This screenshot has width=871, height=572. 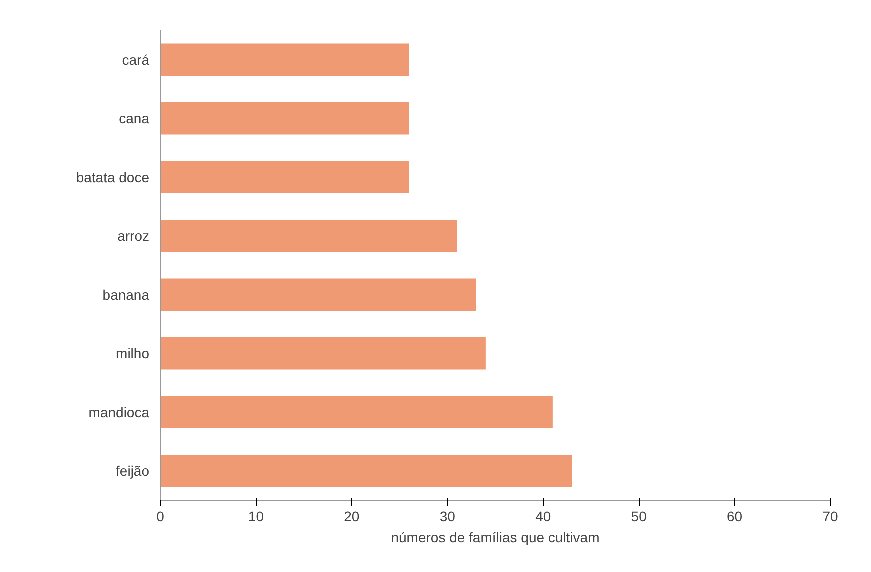 I want to click on x-tick-label: 70, so click(x=830, y=516).